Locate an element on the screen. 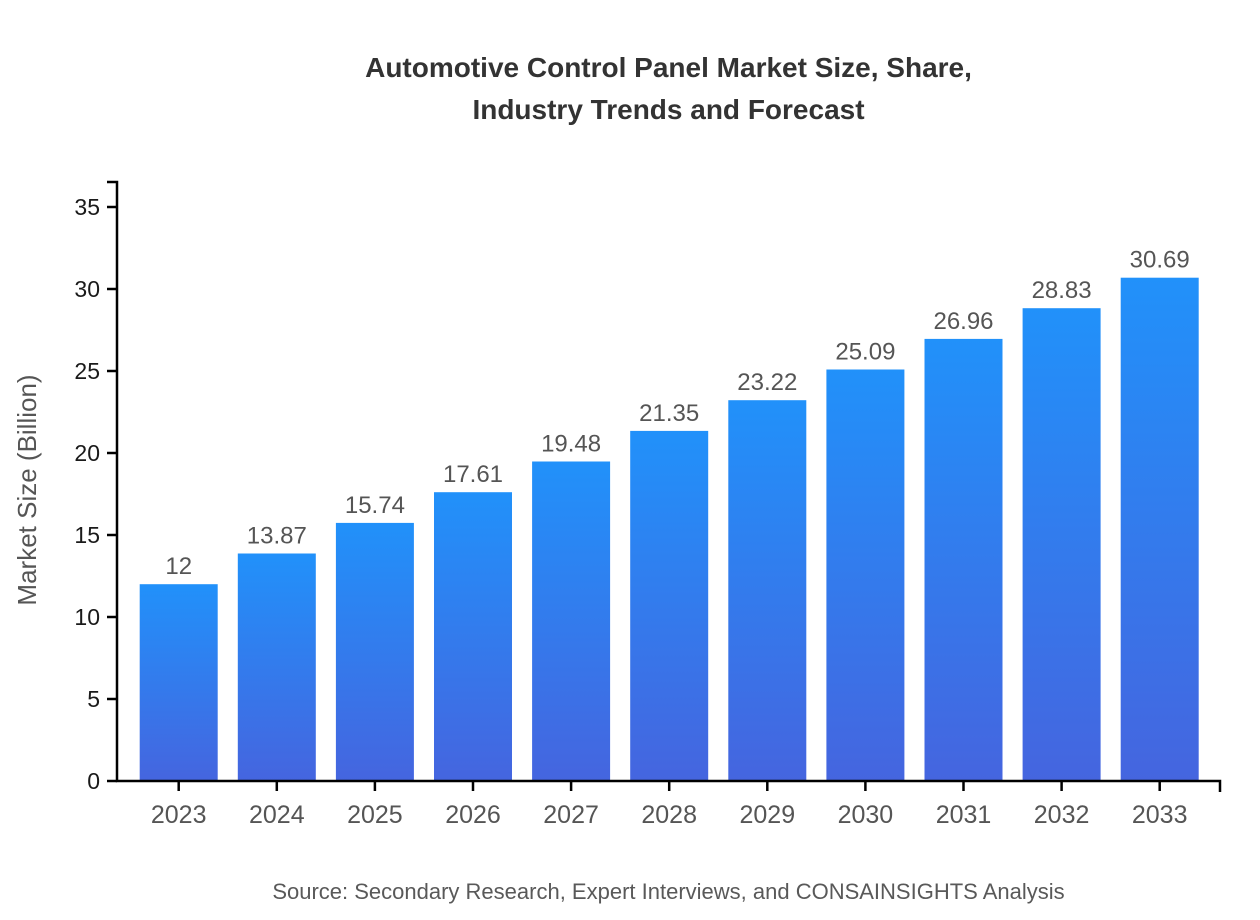  bar-2023 is located at coordinates (178, 682).